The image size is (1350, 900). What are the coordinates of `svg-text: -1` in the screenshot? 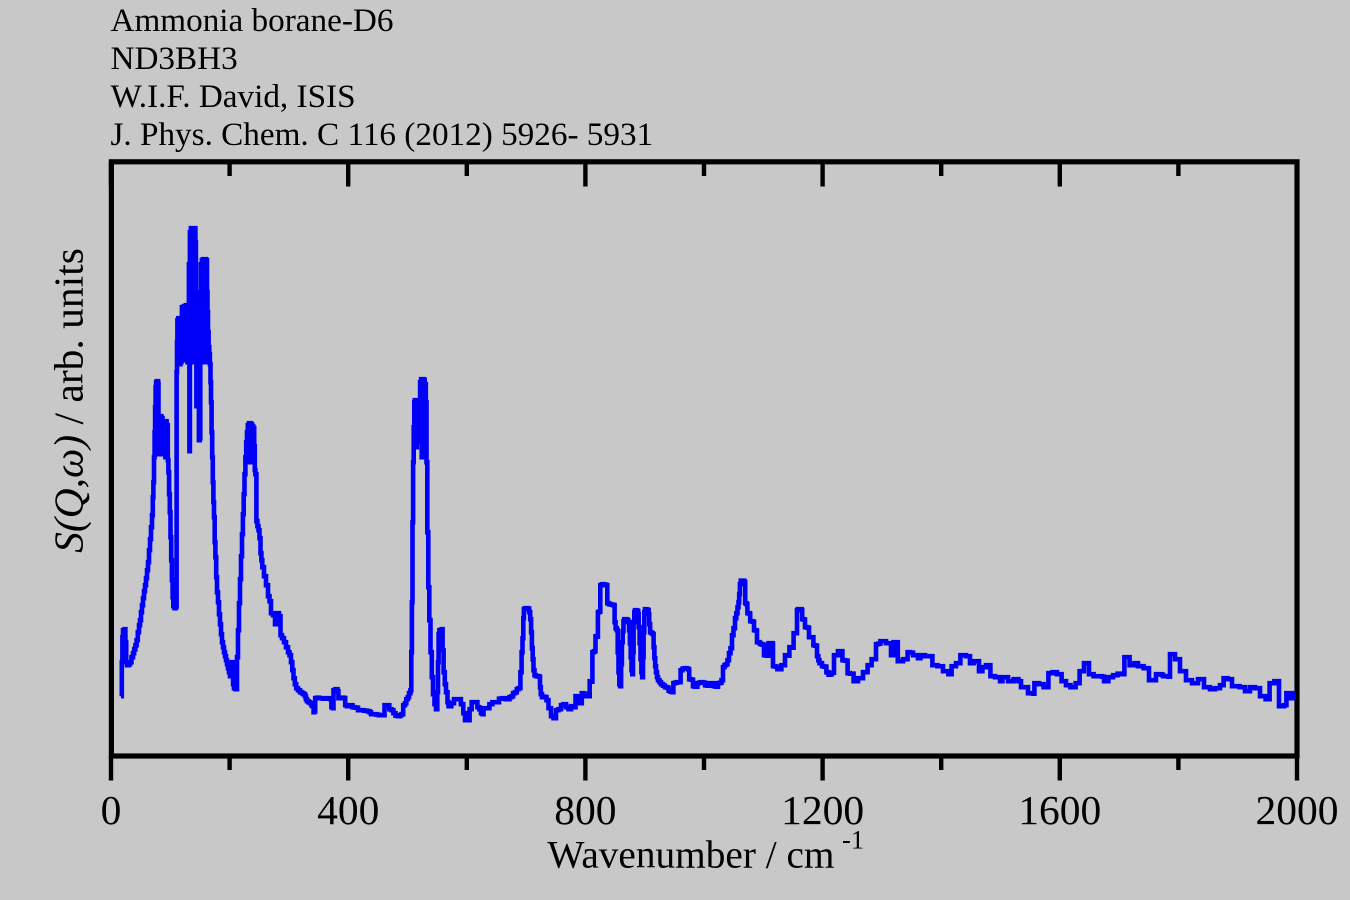 It's located at (853, 840).